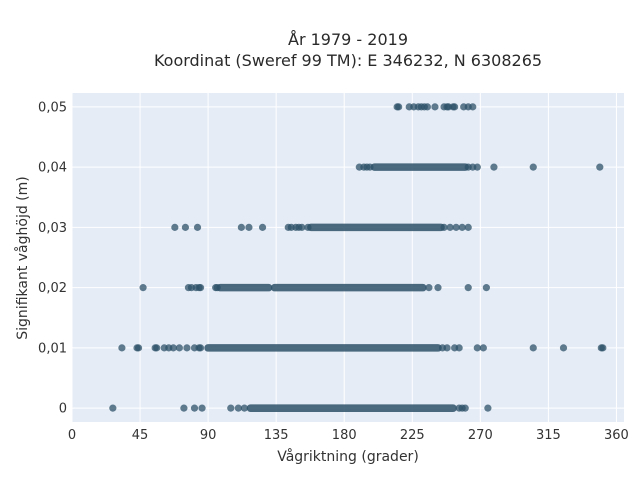 Image resolution: width=640 pixels, height=480 pixels. What do you see at coordinates (348, 39) in the screenshot?
I see `chart-title: År 1979 - 2019` at bounding box center [348, 39].